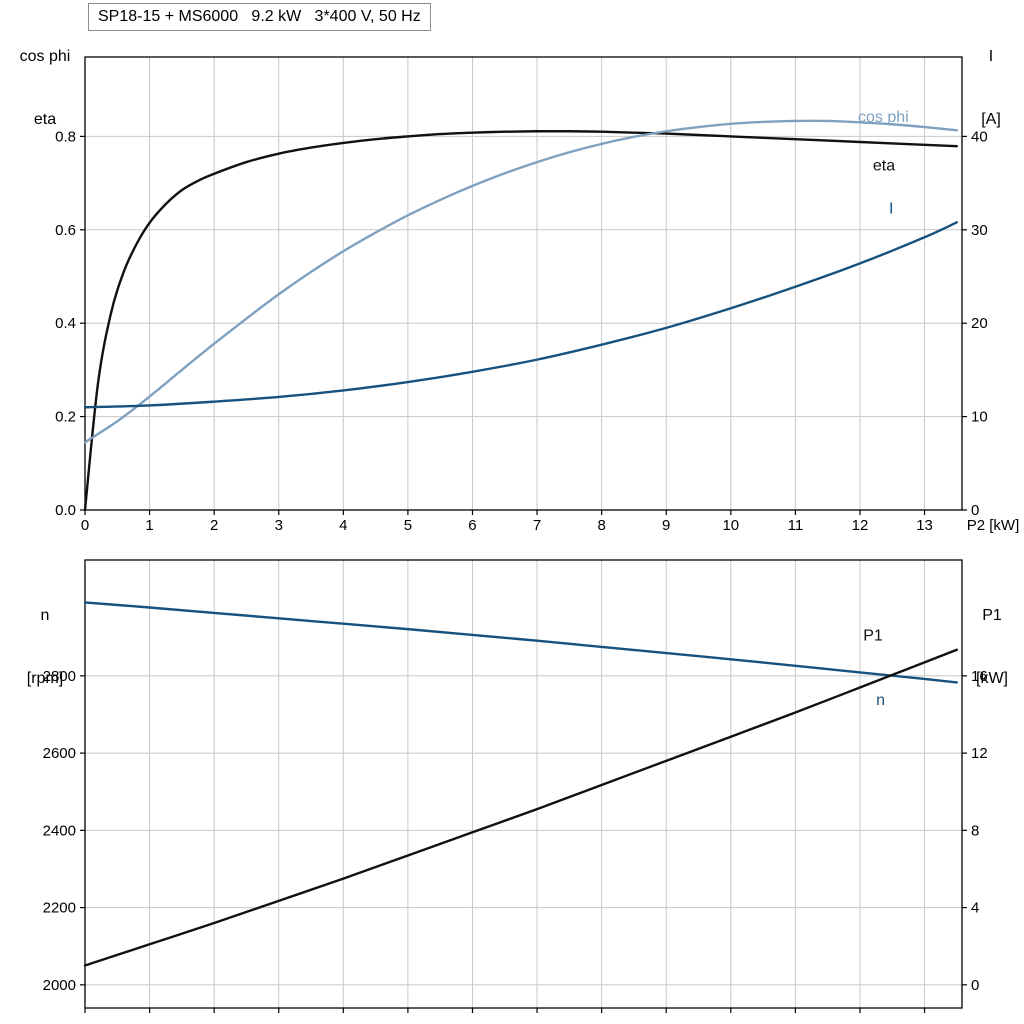 The width and height of the screenshot is (1024, 1024). What do you see at coordinates (65, 417) in the screenshot?
I see `y-left-tick-label: 0.2` at bounding box center [65, 417].